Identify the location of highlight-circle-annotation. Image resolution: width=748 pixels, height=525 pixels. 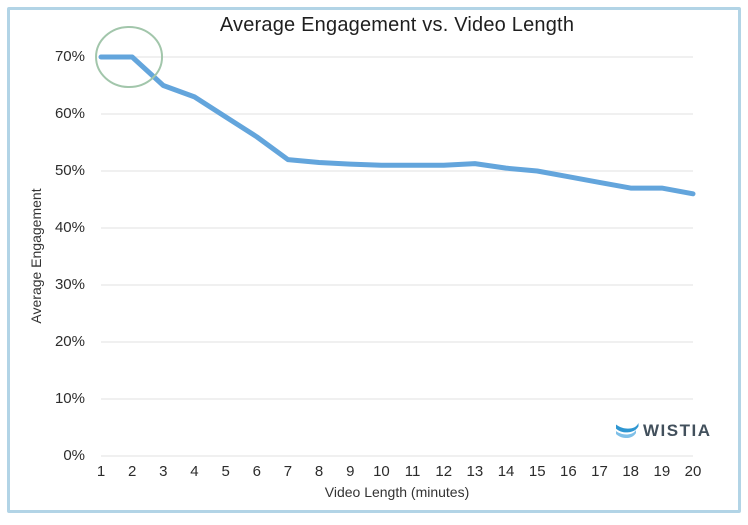
(129, 57).